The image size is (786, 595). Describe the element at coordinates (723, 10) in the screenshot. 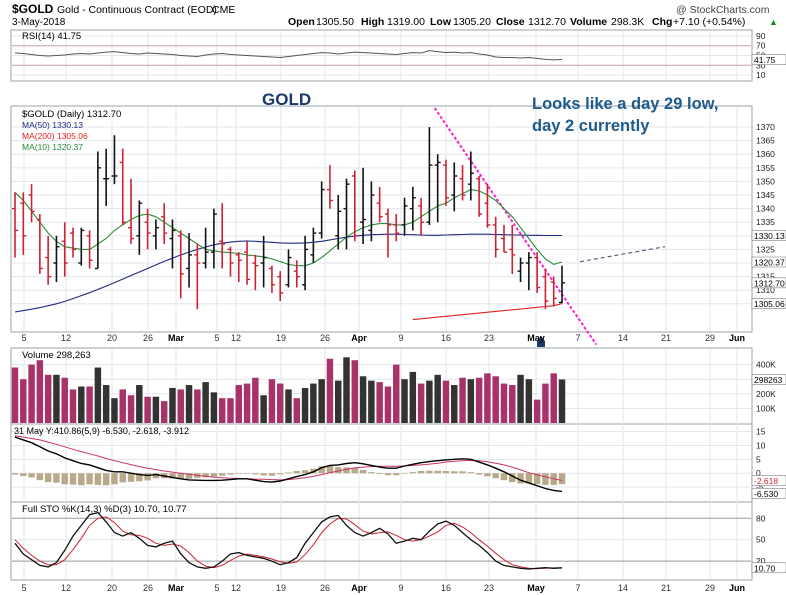

I see `header-watermark: @ StockCharts.com` at that location.